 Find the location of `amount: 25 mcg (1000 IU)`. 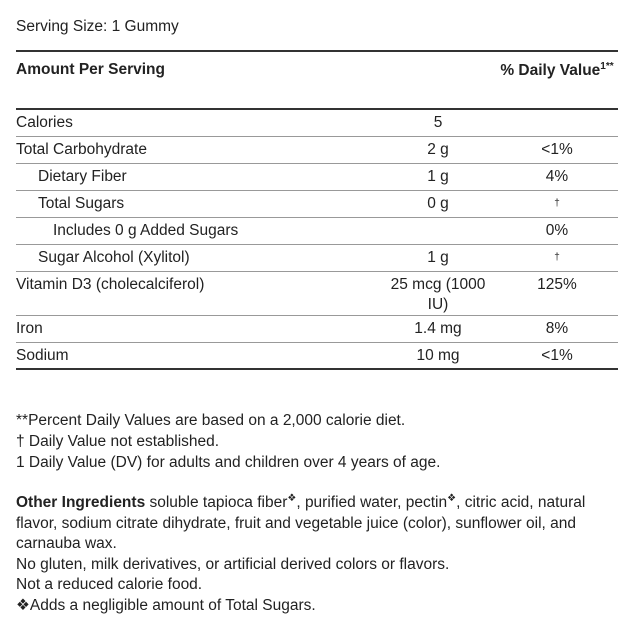

amount: 25 mcg (1000 IU) is located at coordinates (438, 293).